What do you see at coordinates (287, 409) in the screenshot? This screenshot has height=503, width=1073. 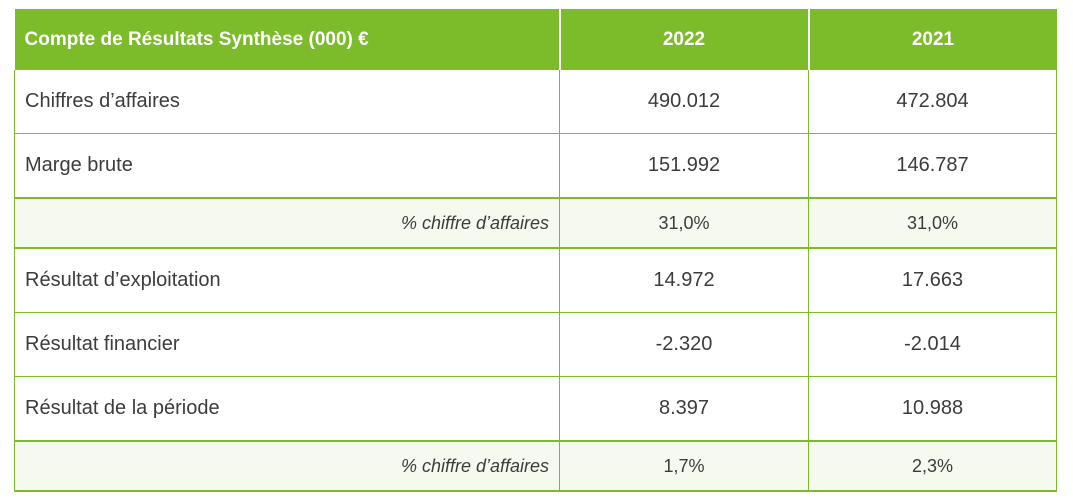 I see `row-label: Résultat de la période` at bounding box center [287, 409].